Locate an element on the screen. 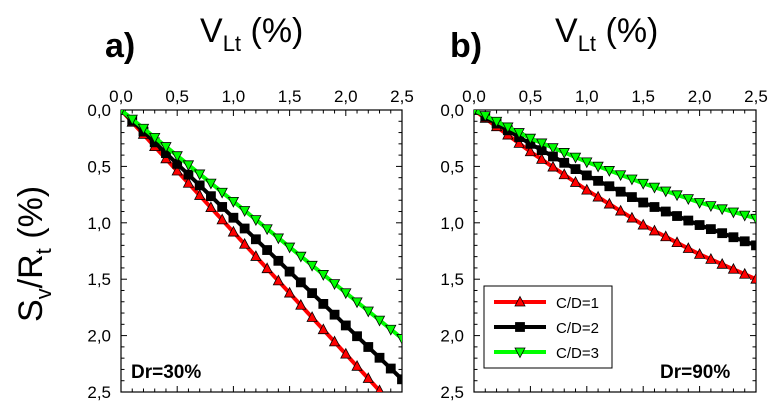 Image resolution: width=776 pixels, height=405 pixels. panel-a-xlabel-sub: Lt is located at coordinates (232, 43).